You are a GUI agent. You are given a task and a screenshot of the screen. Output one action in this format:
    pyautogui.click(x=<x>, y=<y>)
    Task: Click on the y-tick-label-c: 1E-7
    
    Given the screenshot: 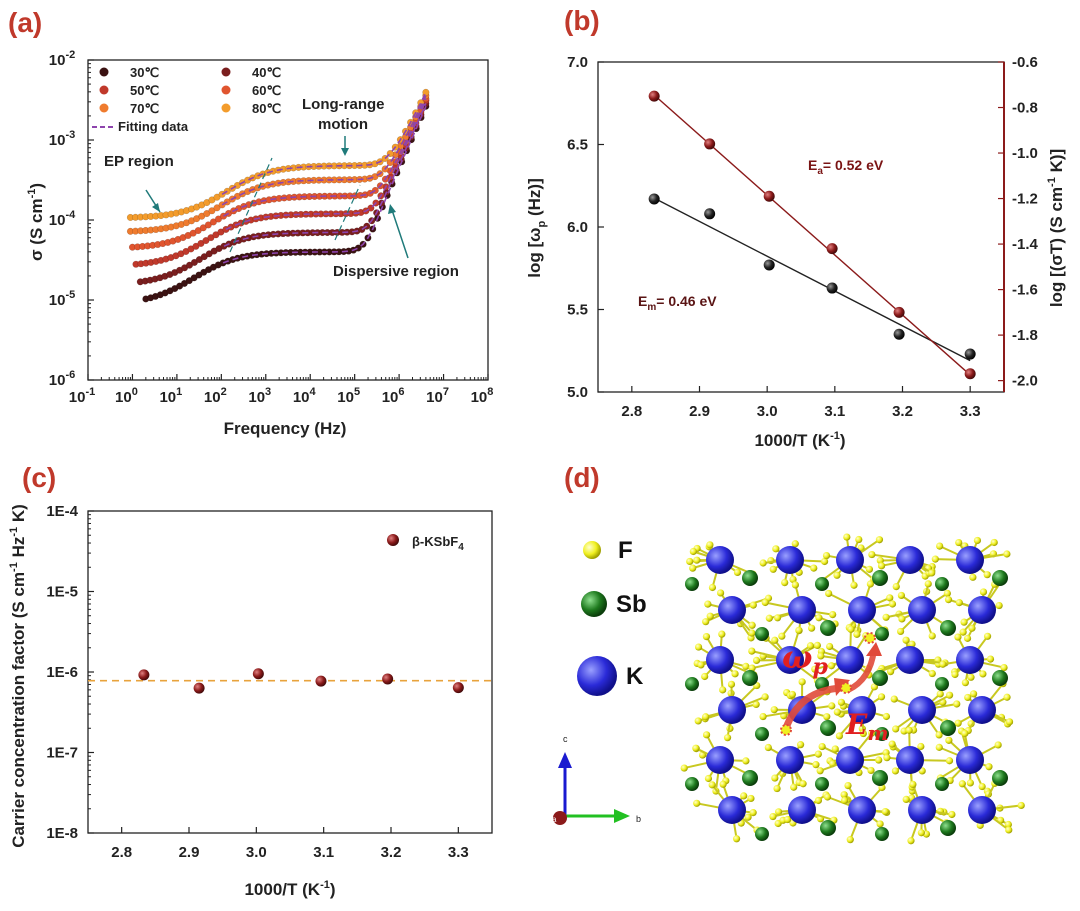 What is the action you would take?
    pyautogui.click(x=62, y=753)
    